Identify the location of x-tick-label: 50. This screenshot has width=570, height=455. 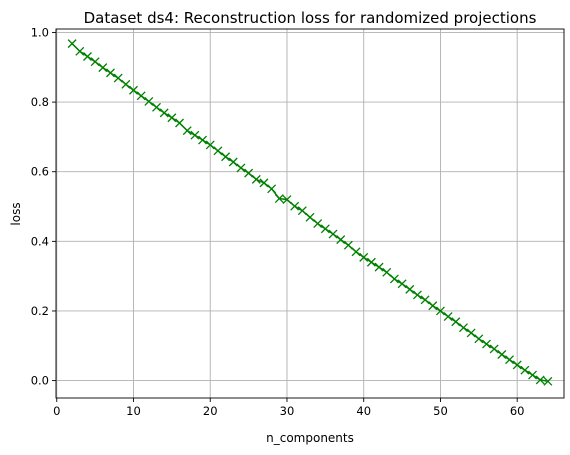
(440, 411).